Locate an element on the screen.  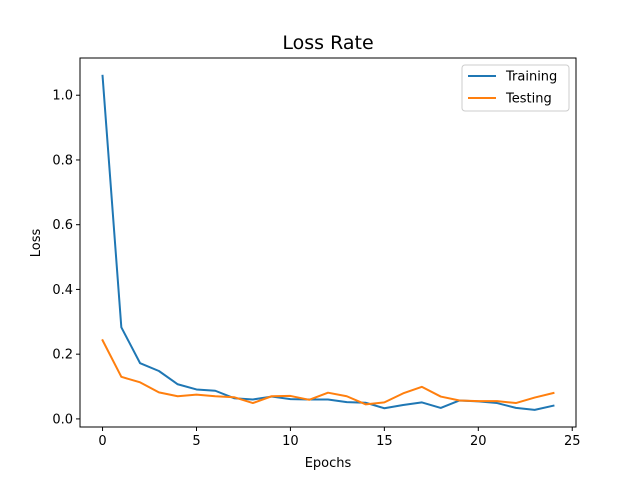
x-tick-label: 5 is located at coordinates (196, 441).